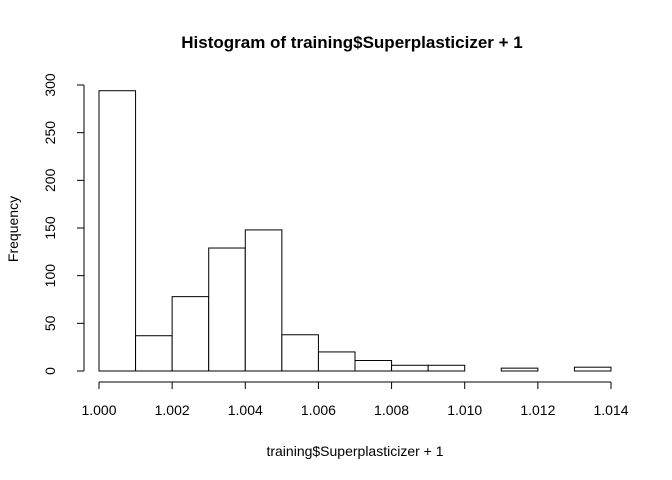 The height and width of the screenshot is (480, 672). What do you see at coordinates (50, 323) in the screenshot?
I see `y-tick-label-1: 50` at bounding box center [50, 323].